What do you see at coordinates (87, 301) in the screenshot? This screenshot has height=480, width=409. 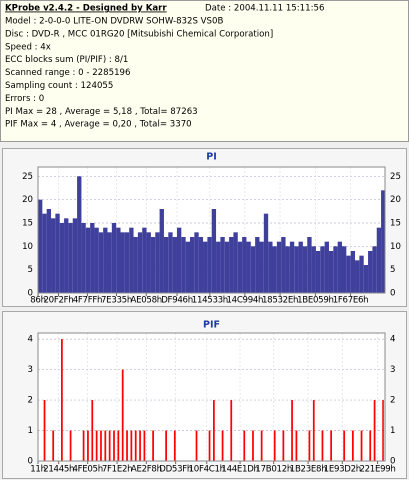 I see `x-tick-label: 4F7FFh` at bounding box center [87, 301].